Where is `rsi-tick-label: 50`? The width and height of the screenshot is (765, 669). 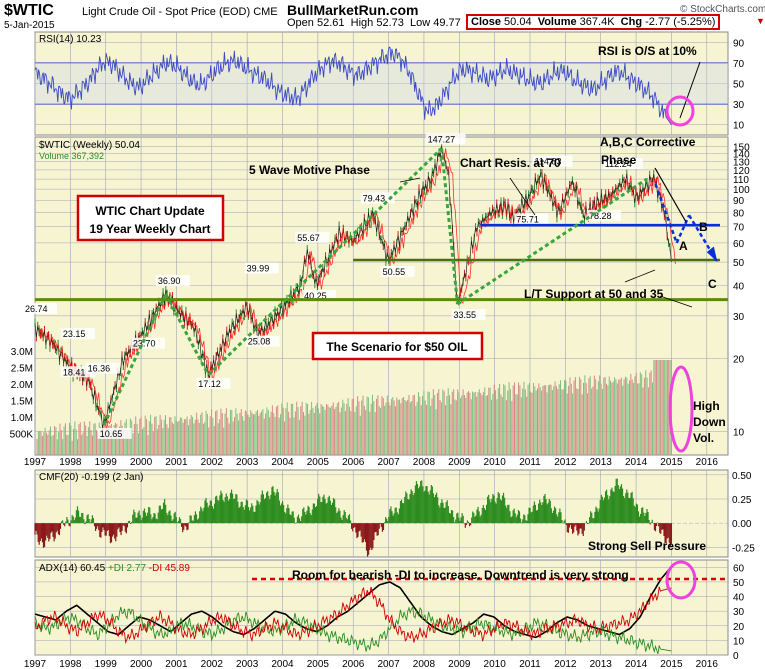 rsi-tick-label: 50 is located at coordinates (739, 85).